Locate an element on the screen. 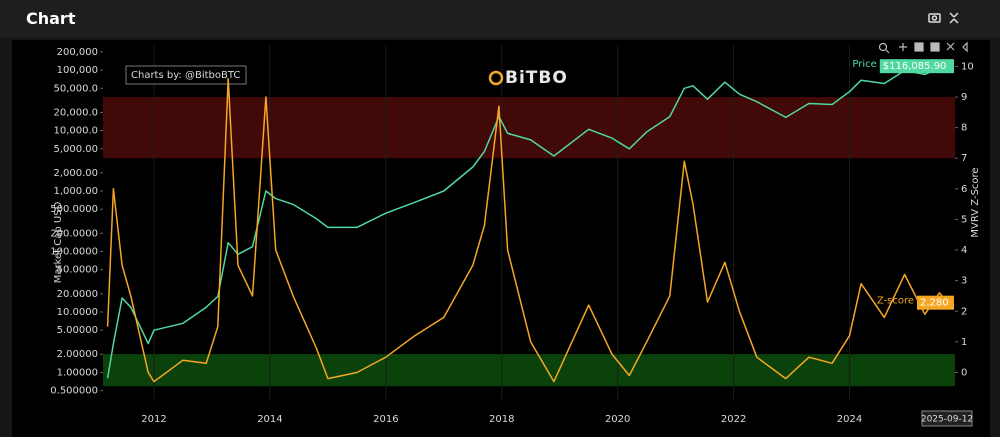 Image resolution: width=1000 pixels, height=437 pixels. y2-tick-label: 9 is located at coordinates (964, 97).